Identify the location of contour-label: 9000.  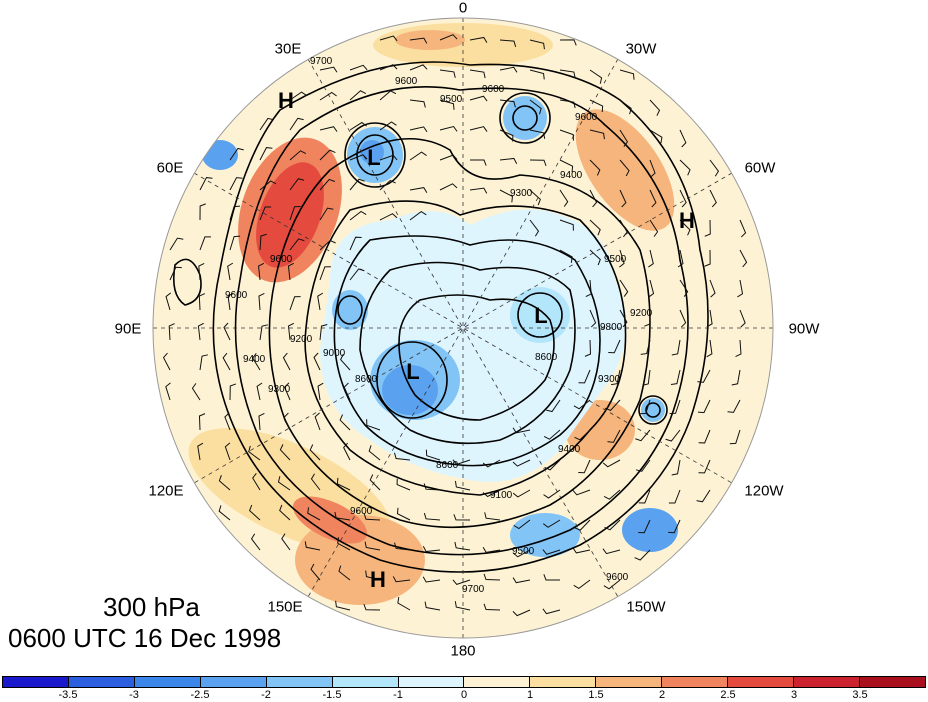
(334, 353).